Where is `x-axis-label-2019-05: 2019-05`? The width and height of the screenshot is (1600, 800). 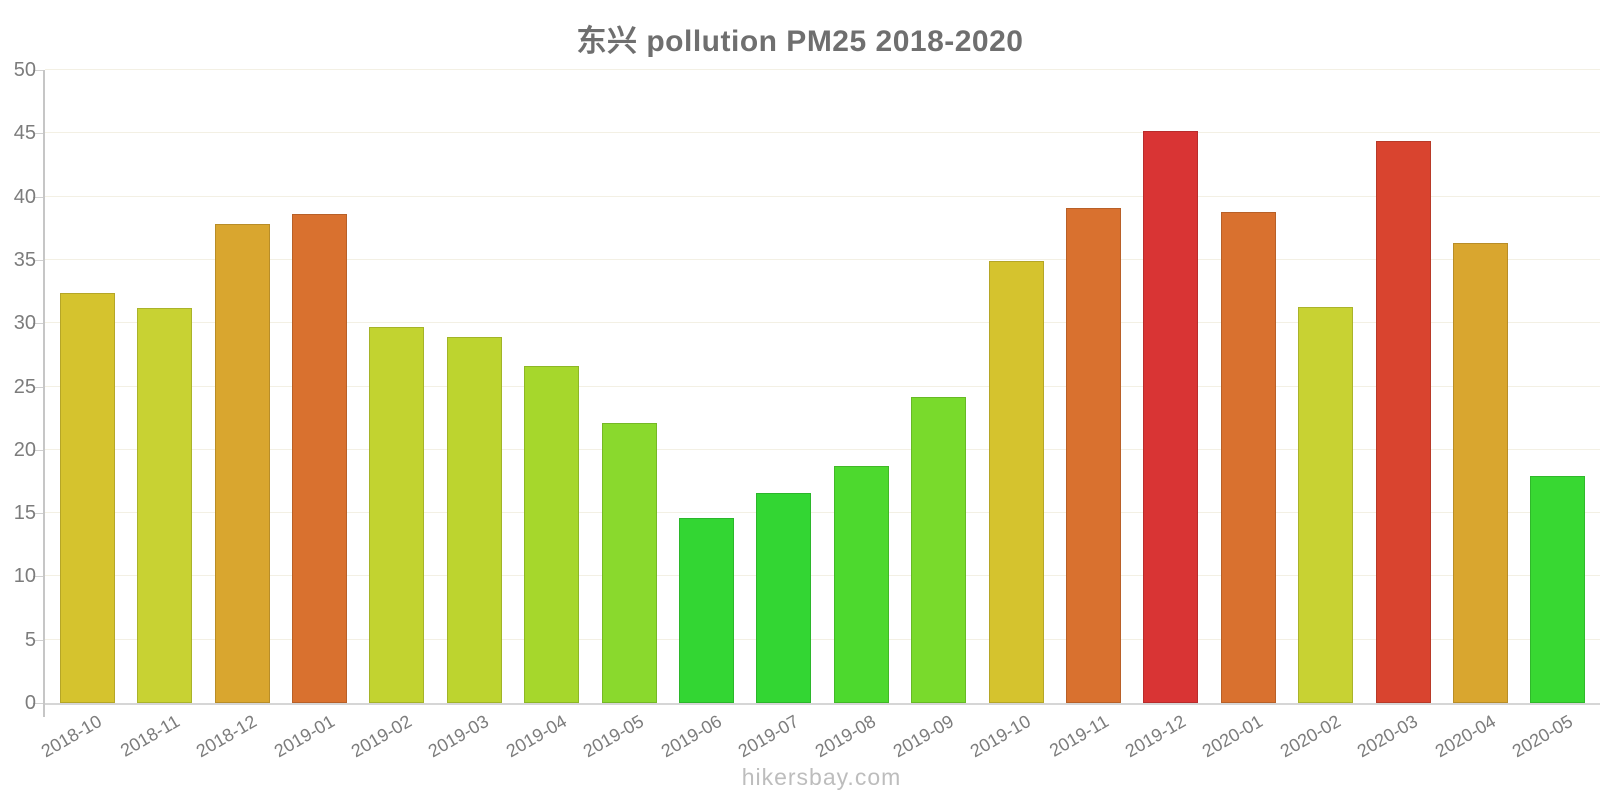
x-axis-label-2019-05: 2019-05 is located at coordinates (613, 736).